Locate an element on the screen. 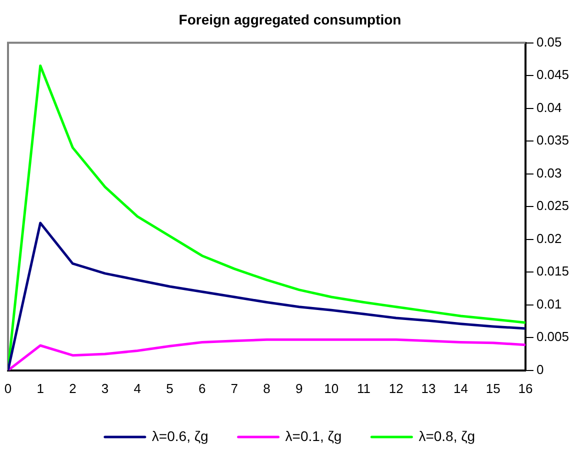 Image resolution: width=580 pixels, height=458 pixels. legend-label: λ=0.8, ζg is located at coordinates (447, 436).